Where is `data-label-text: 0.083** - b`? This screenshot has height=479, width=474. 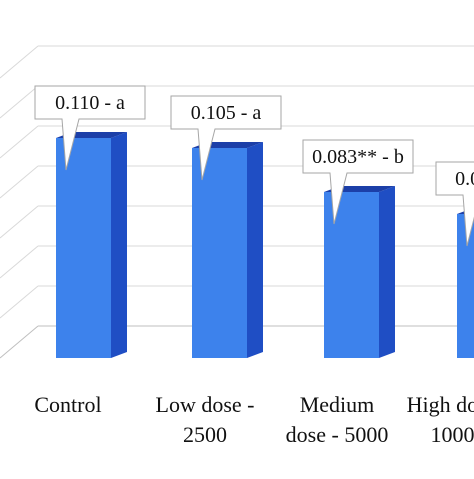 data-label-text: 0.083** - b is located at coordinates (358, 157).